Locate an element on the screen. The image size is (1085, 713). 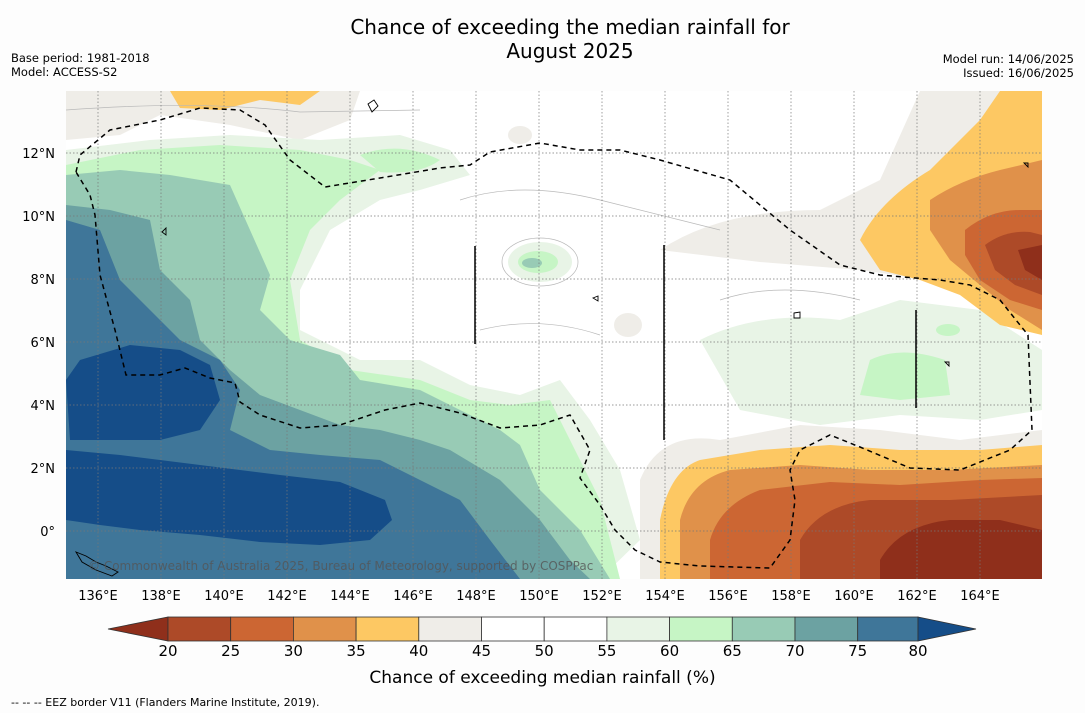
colorbar-lower-extend is located at coordinates (138, 629).